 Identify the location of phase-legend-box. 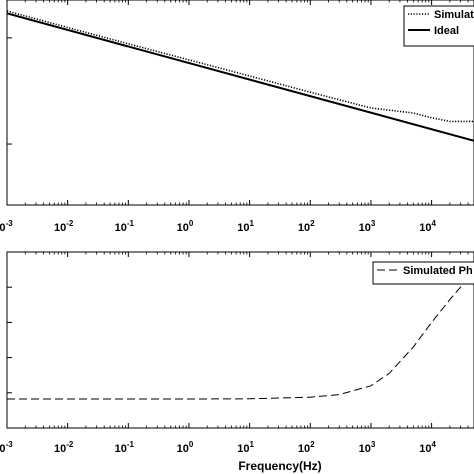
(423, 273).